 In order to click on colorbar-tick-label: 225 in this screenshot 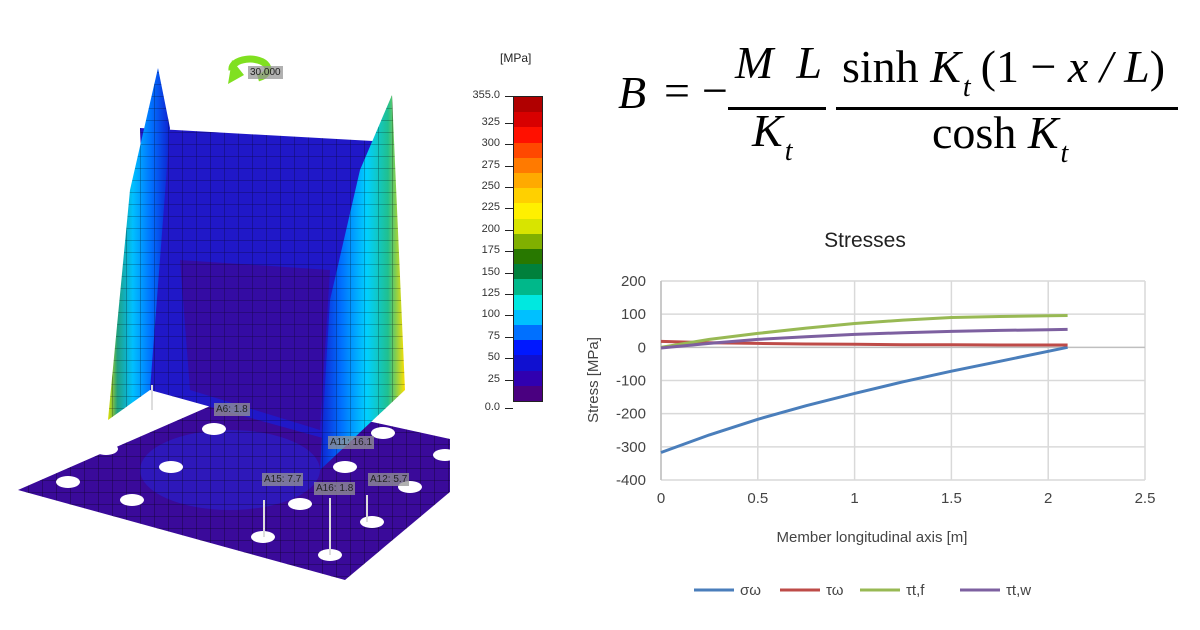, I will do `click(490, 207)`.